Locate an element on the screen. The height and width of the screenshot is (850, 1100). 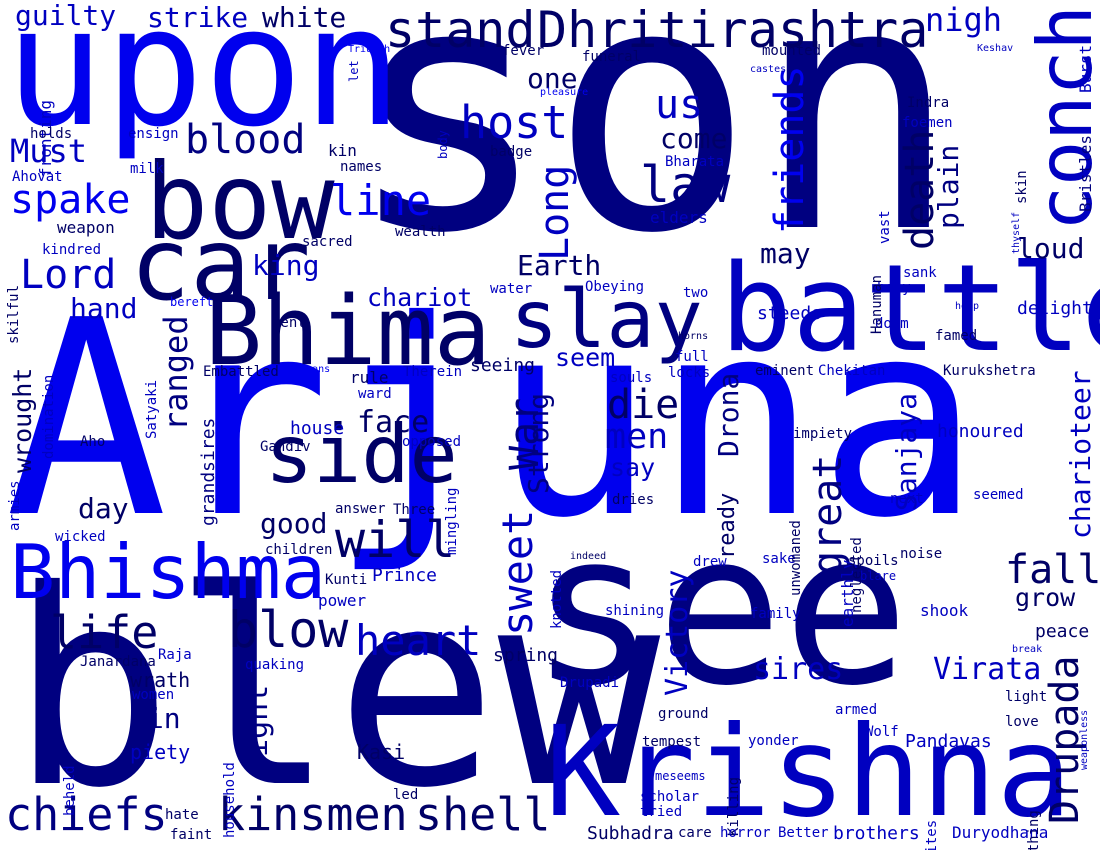
word-funeral: funeral is located at coordinates (612, 57).